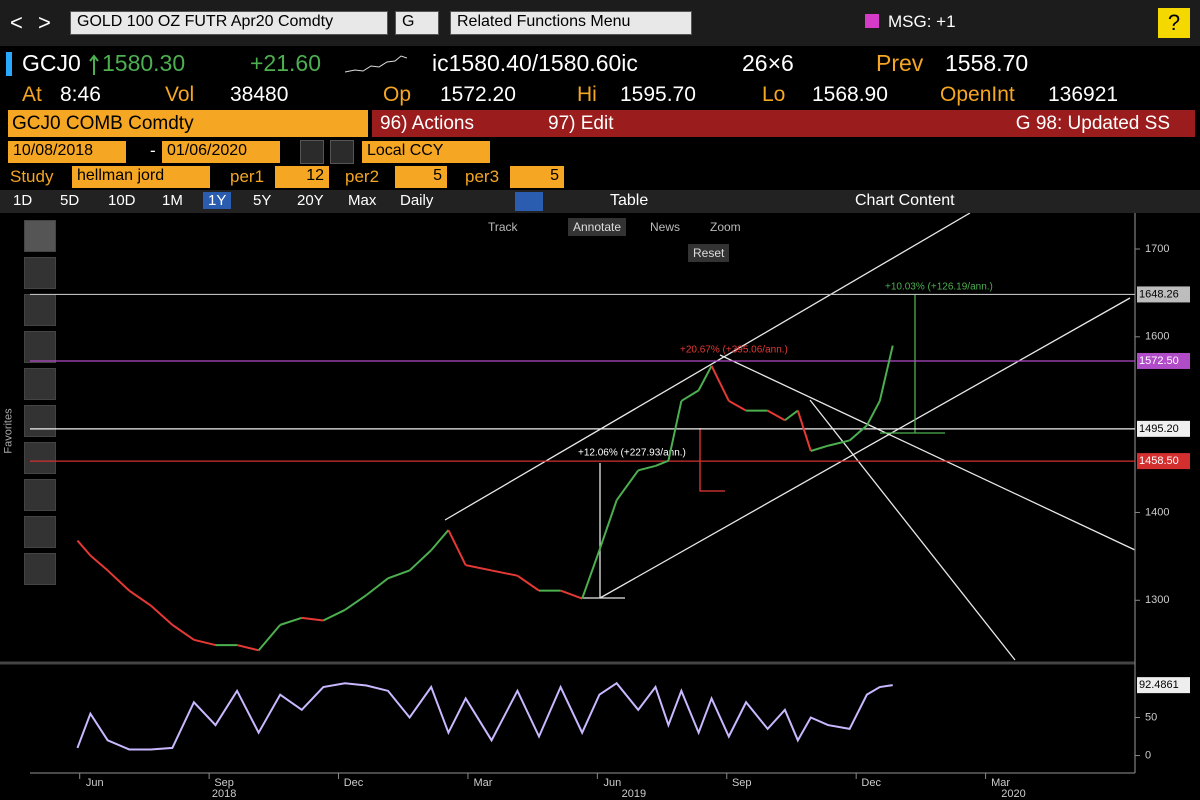 The image size is (1200, 800). What do you see at coordinates (44, 22) in the screenshot?
I see `forward-button: >` at bounding box center [44, 22].